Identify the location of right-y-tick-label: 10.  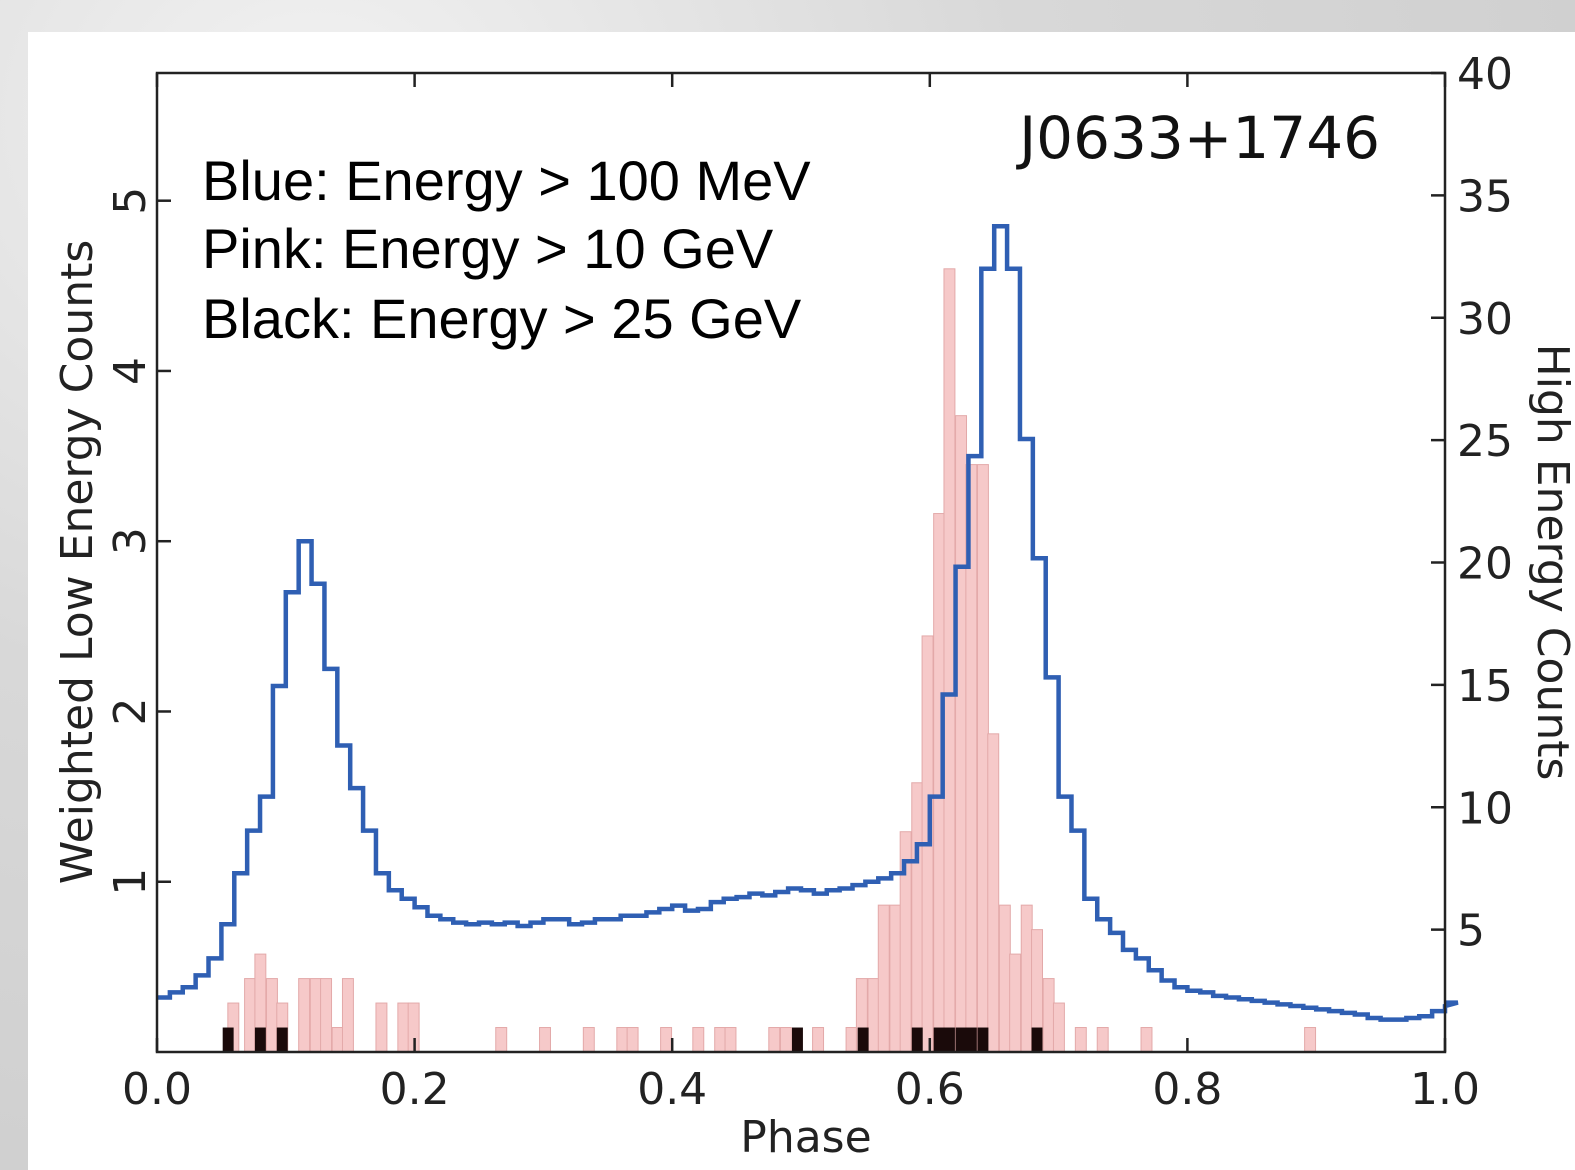
(1485, 808).